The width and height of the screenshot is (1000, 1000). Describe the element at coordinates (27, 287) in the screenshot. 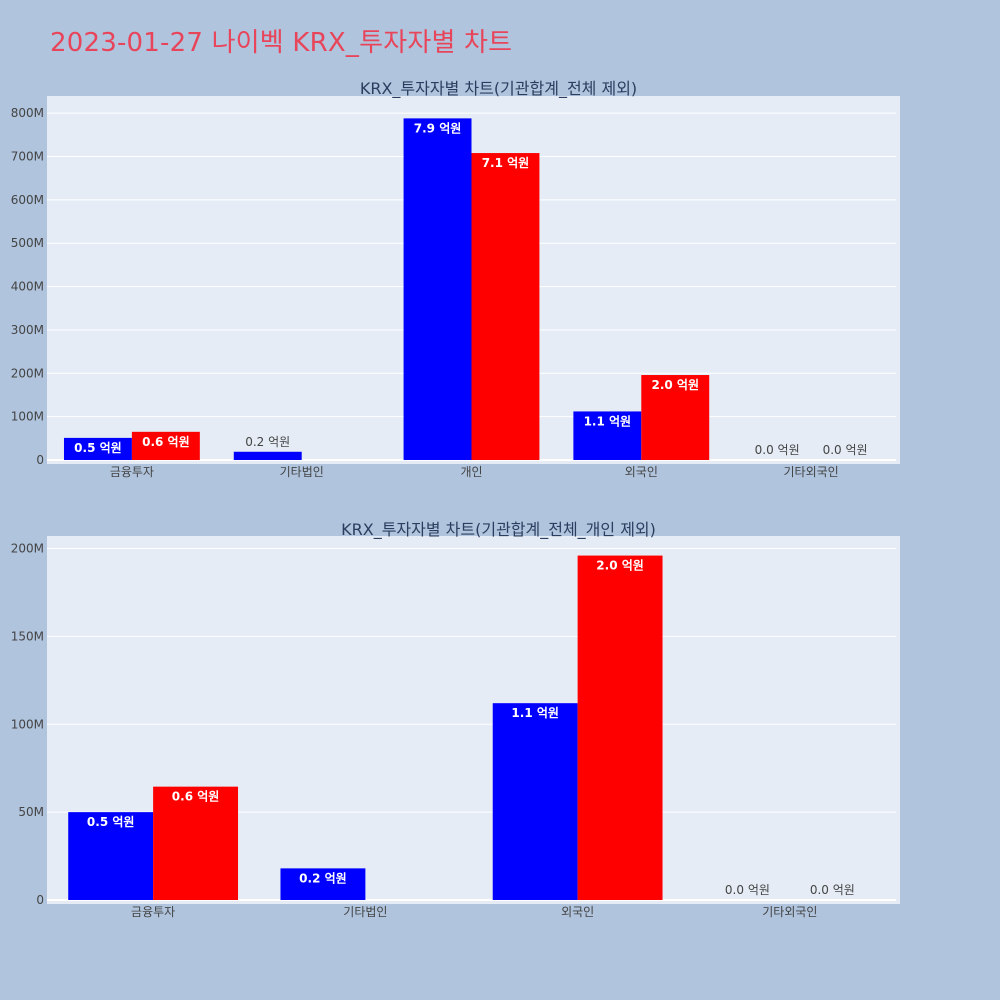

I see `y-tick-label: 400M` at that location.